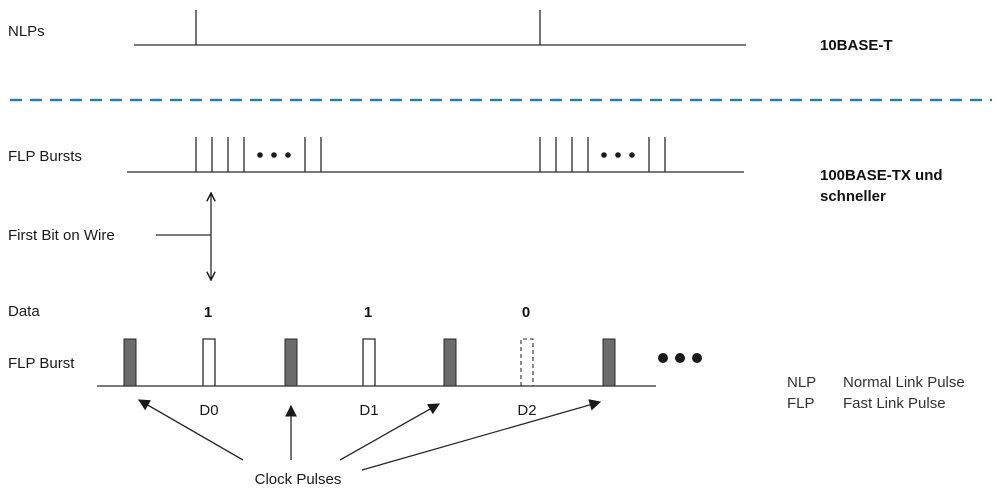  I want to click on flp-bursts-signal, so click(435, 155).